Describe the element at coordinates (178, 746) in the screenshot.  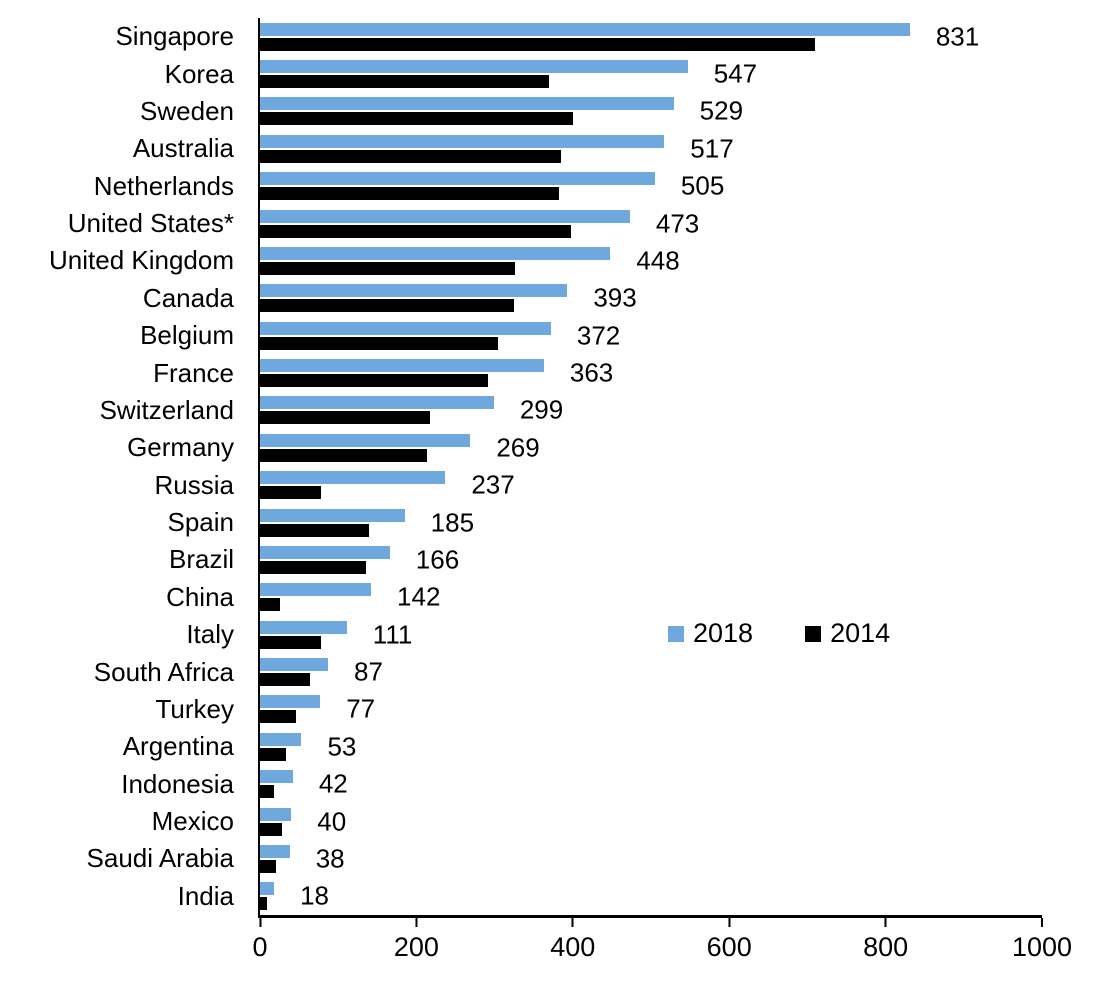
I see `category-label: Argentina` at that location.